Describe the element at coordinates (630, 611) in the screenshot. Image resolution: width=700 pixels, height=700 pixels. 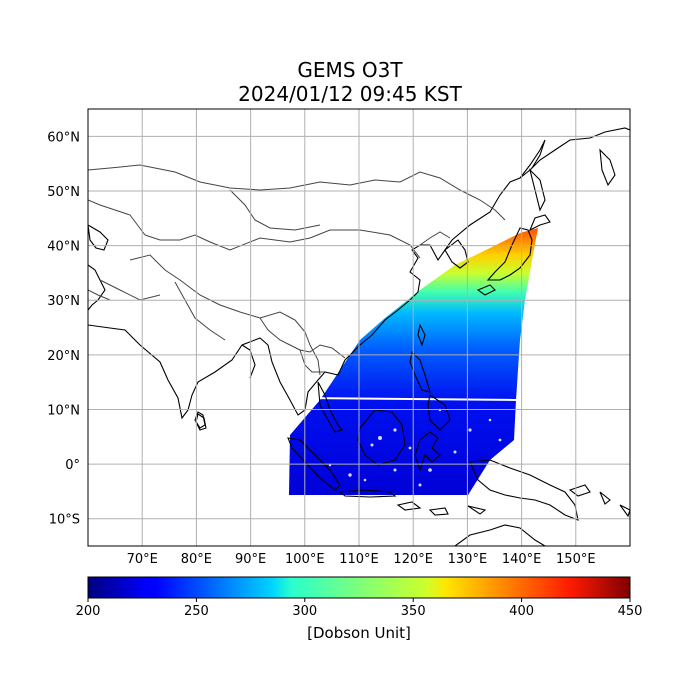
I see `colorbar-tick-label: 450` at that location.